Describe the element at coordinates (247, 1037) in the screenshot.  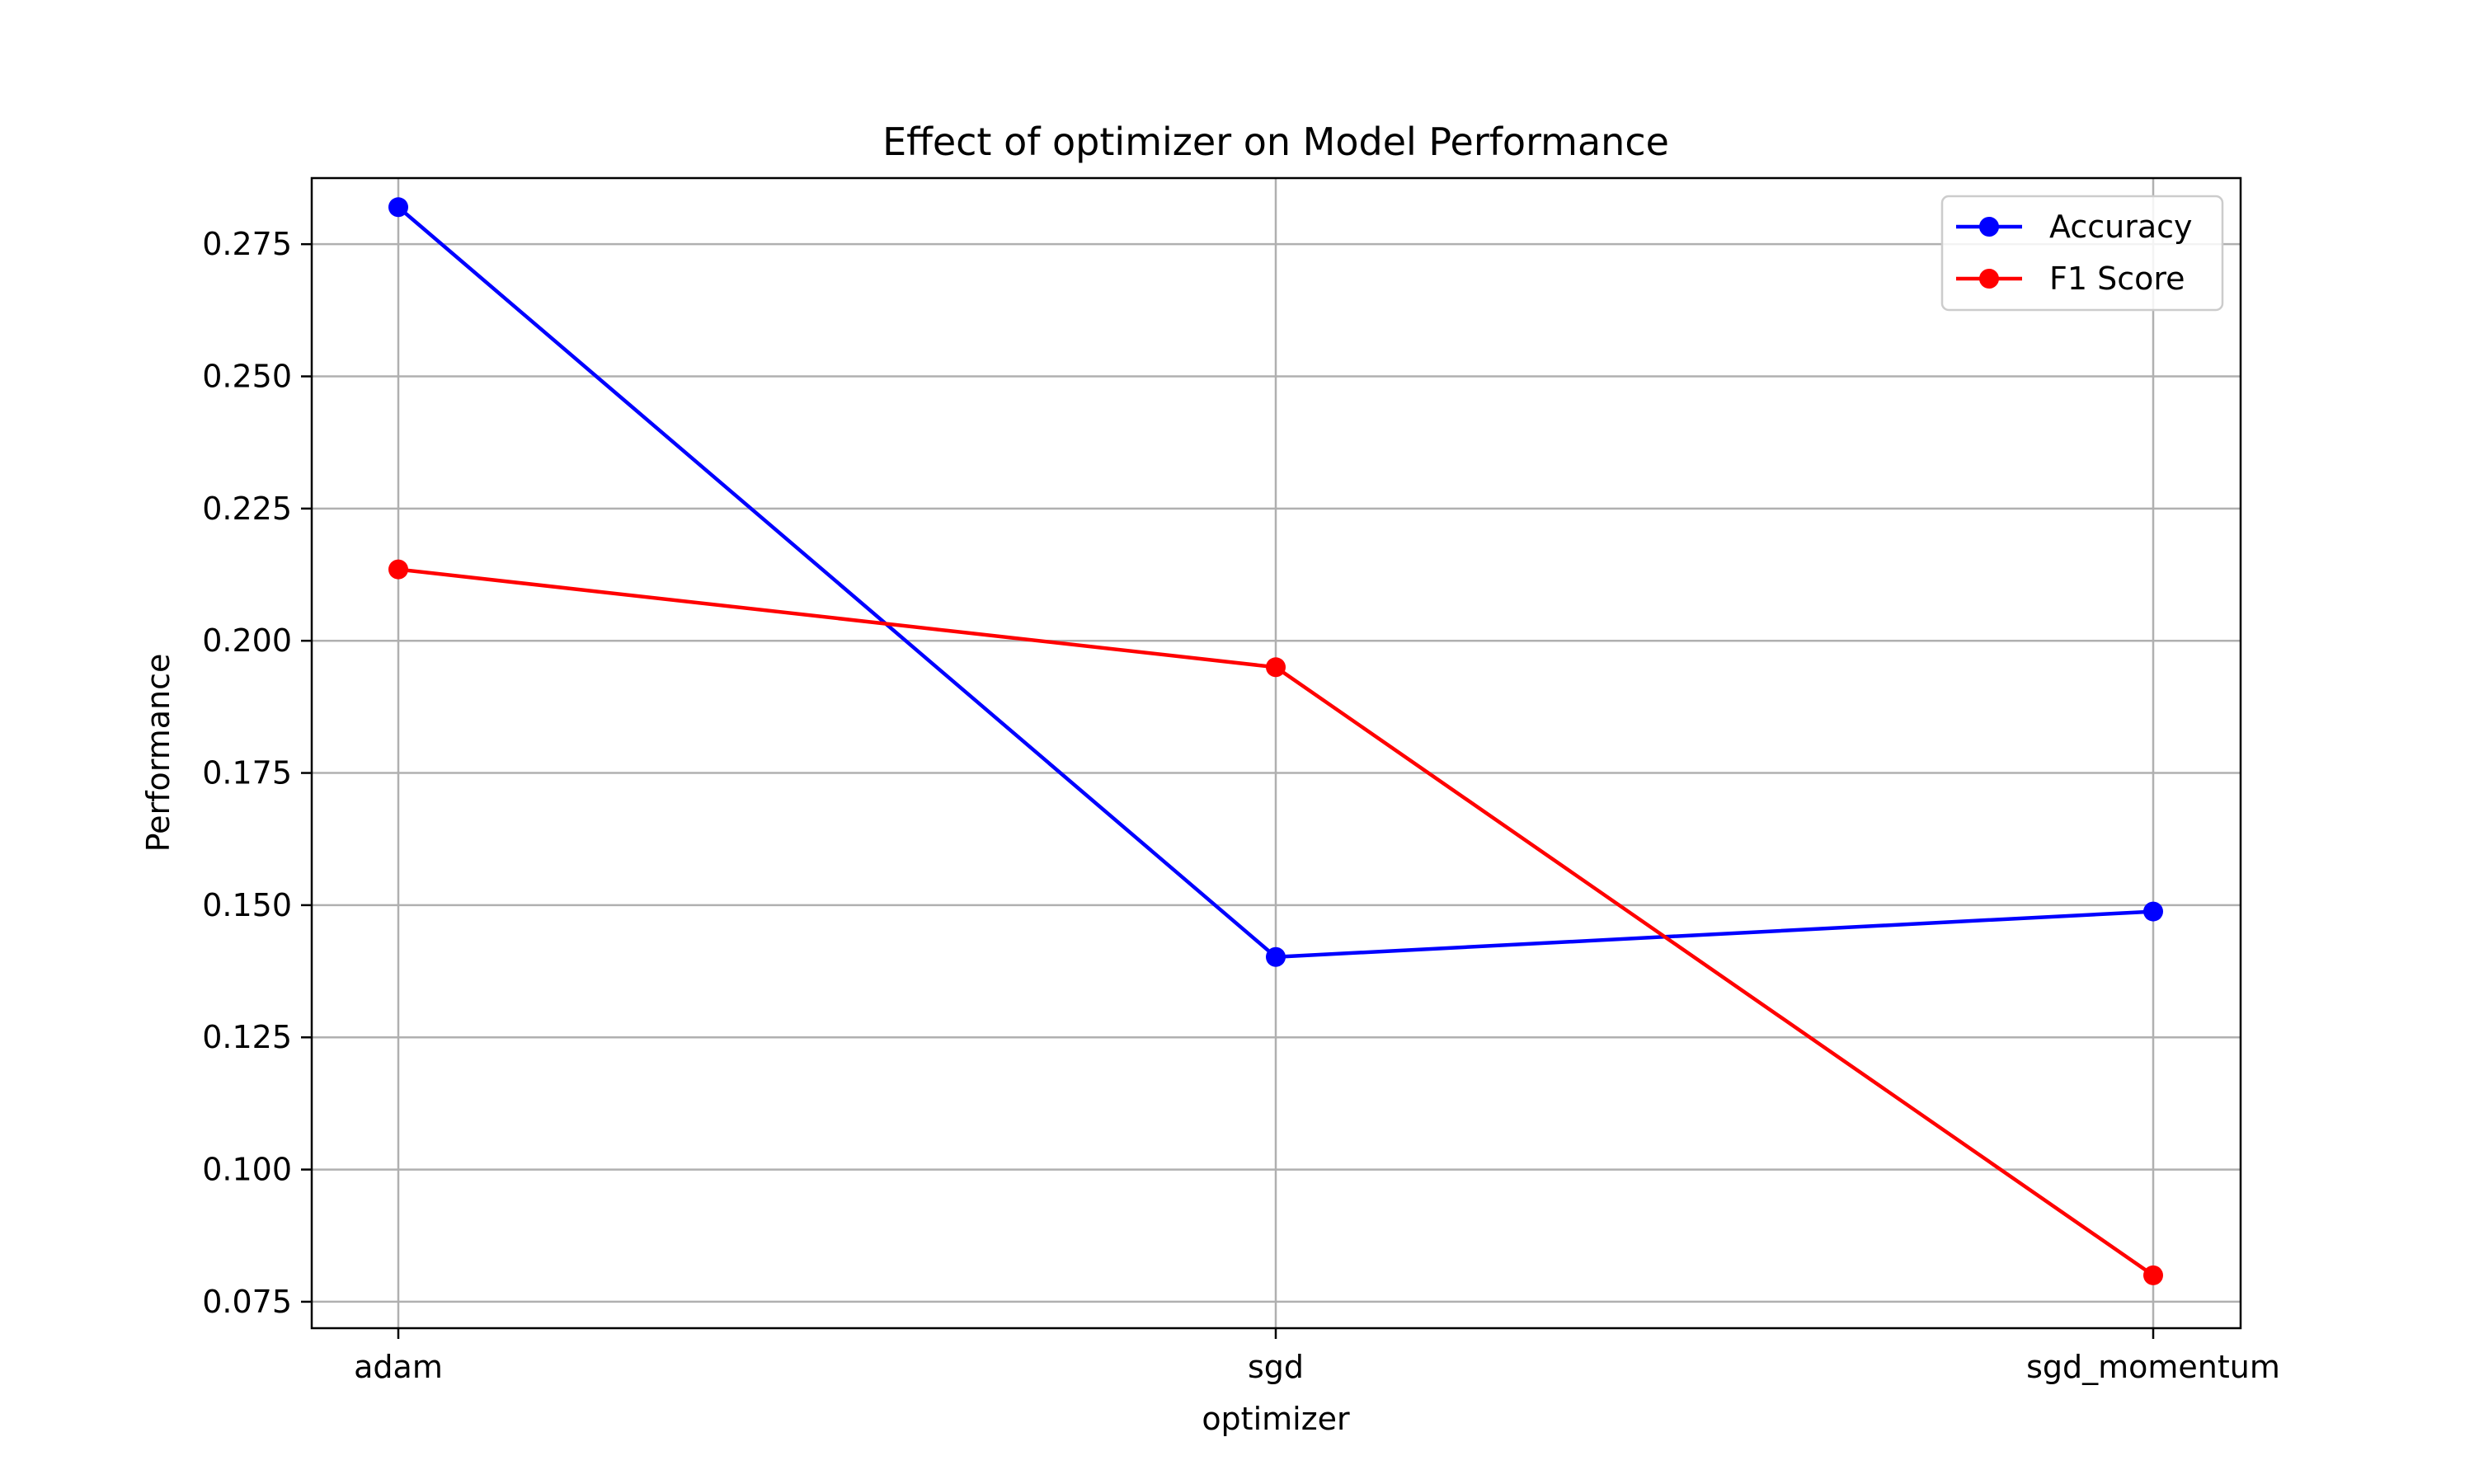
I see `y-tick-label: 0.125` at that location.